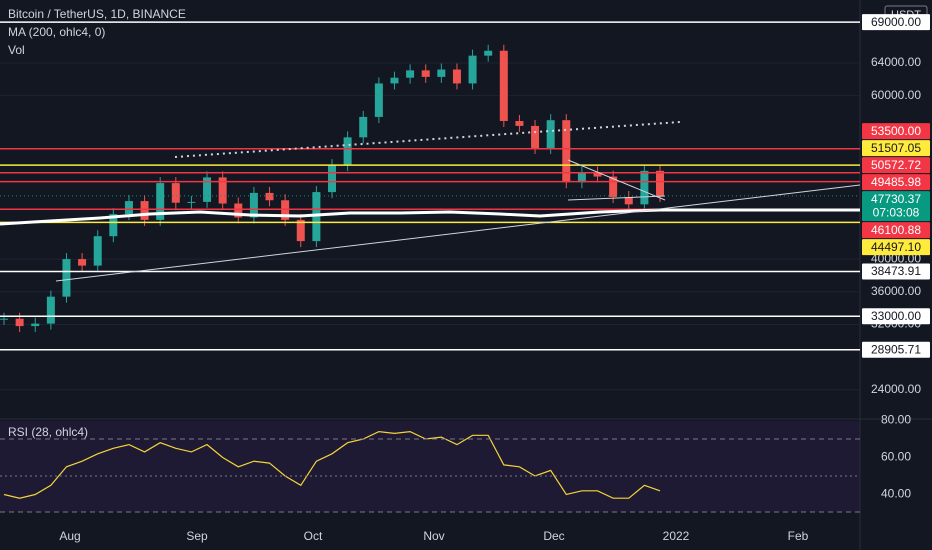  Describe the element at coordinates (197, 536) in the screenshot. I see `time-label: Sep` at that location.